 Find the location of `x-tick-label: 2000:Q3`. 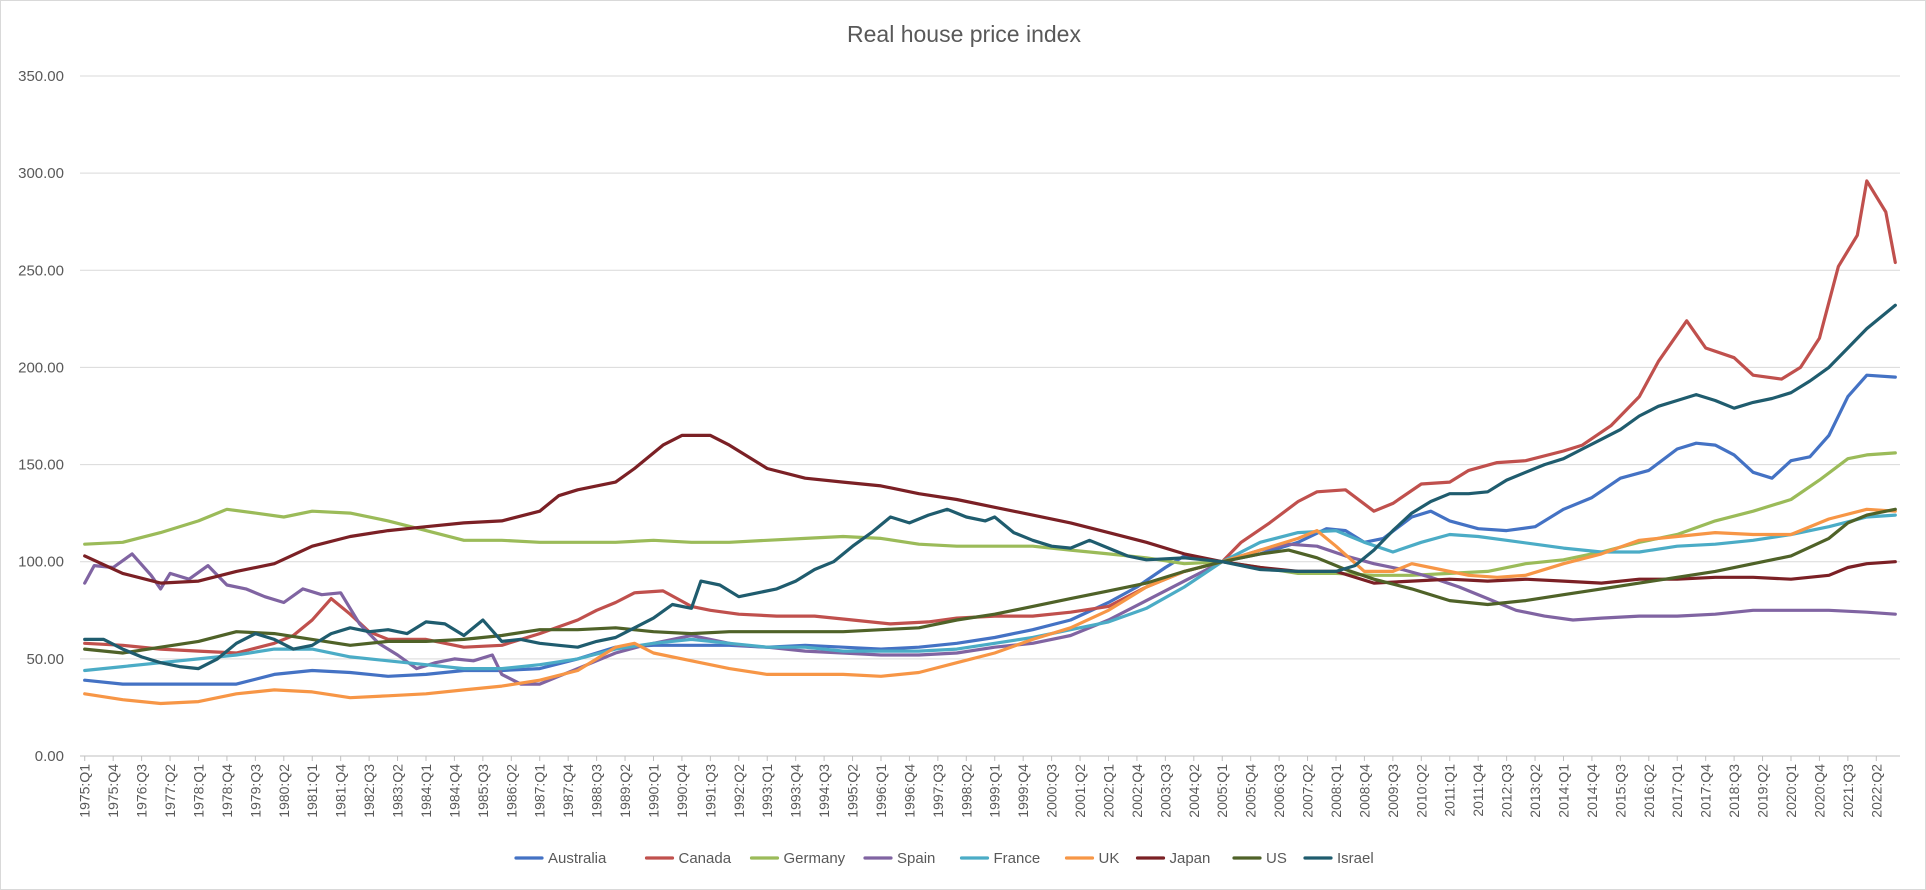

x-tick-label: 2000:Q3 is located at coordinates (1052, 791).